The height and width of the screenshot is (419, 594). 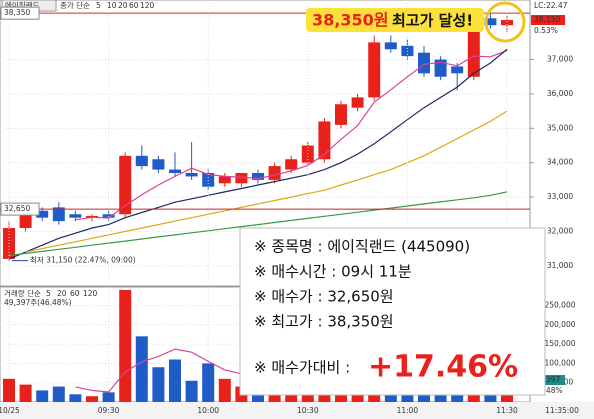 I want to click on lc-label: LC:22.47, so click(x=551, y=5).